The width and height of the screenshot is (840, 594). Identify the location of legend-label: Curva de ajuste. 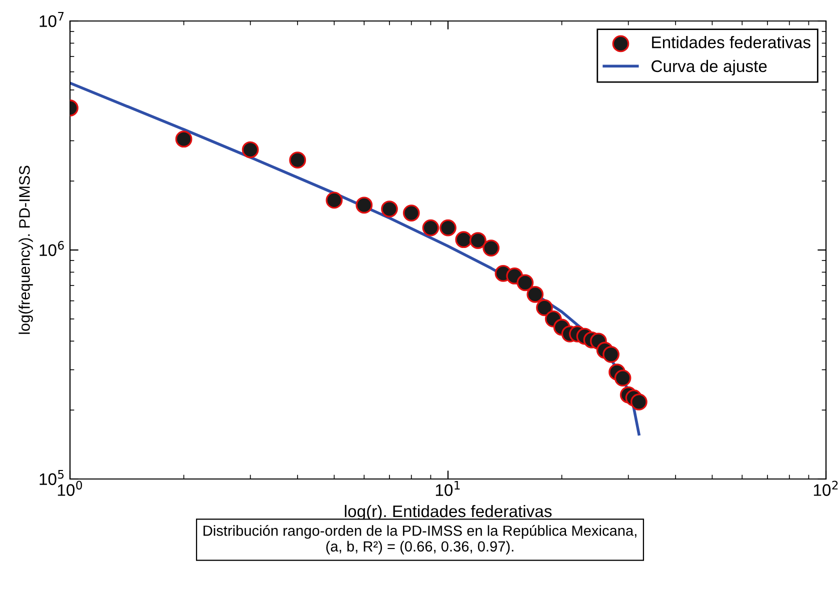
(709, 68).